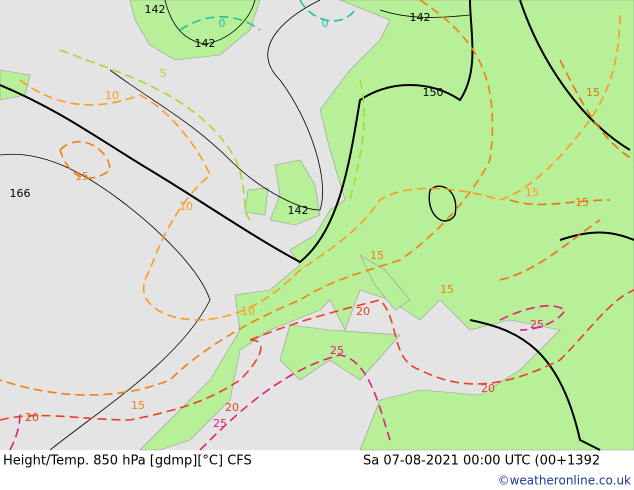 Image resolution: width=634 pixels, height=490 pixels. Describe the element at coordinates (564, 481) in the screenshot. I see `credit: ©weatheronline.co.uk` at that location.